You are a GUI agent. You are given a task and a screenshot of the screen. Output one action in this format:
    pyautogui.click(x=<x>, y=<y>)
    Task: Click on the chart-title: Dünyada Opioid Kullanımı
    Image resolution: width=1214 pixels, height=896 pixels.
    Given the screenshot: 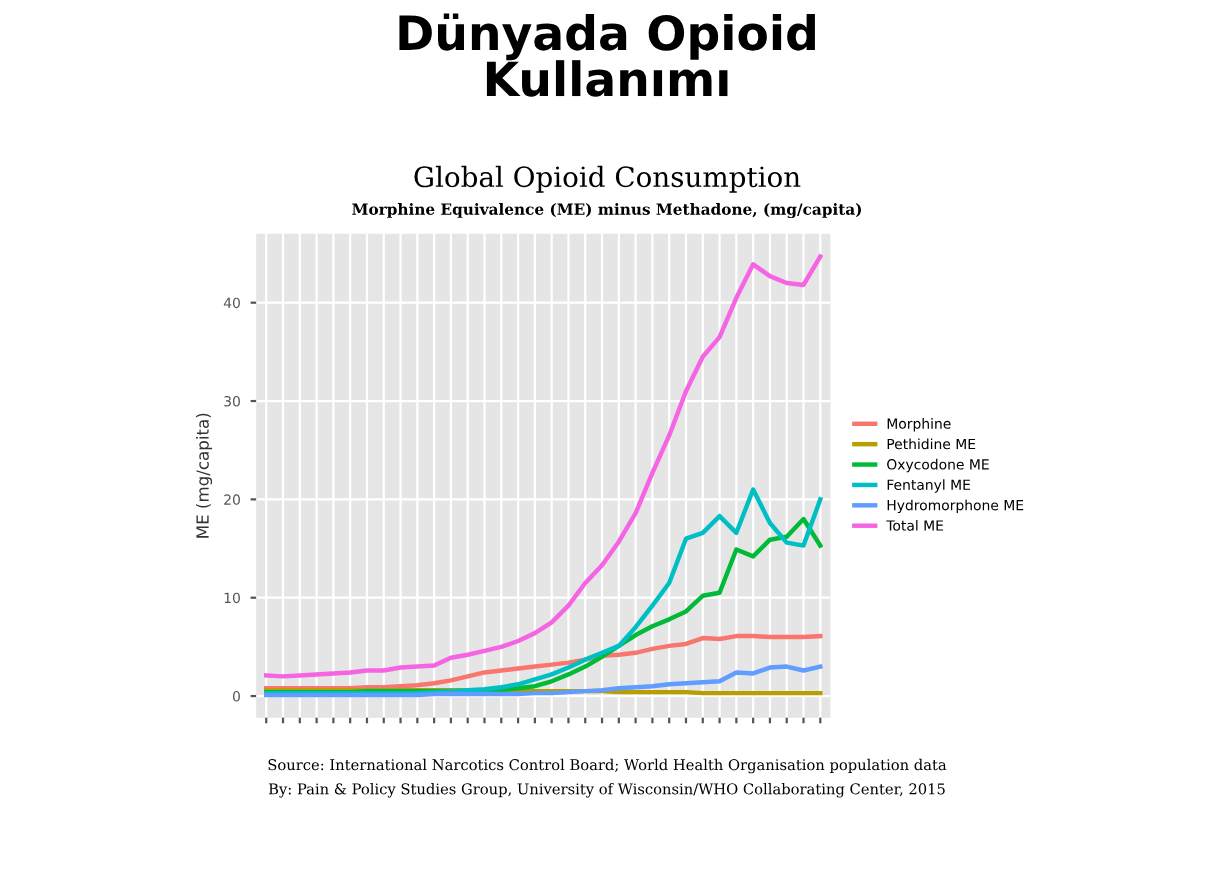 What is the action you would take?
    pyautogui.click(x=607, y=55)
    